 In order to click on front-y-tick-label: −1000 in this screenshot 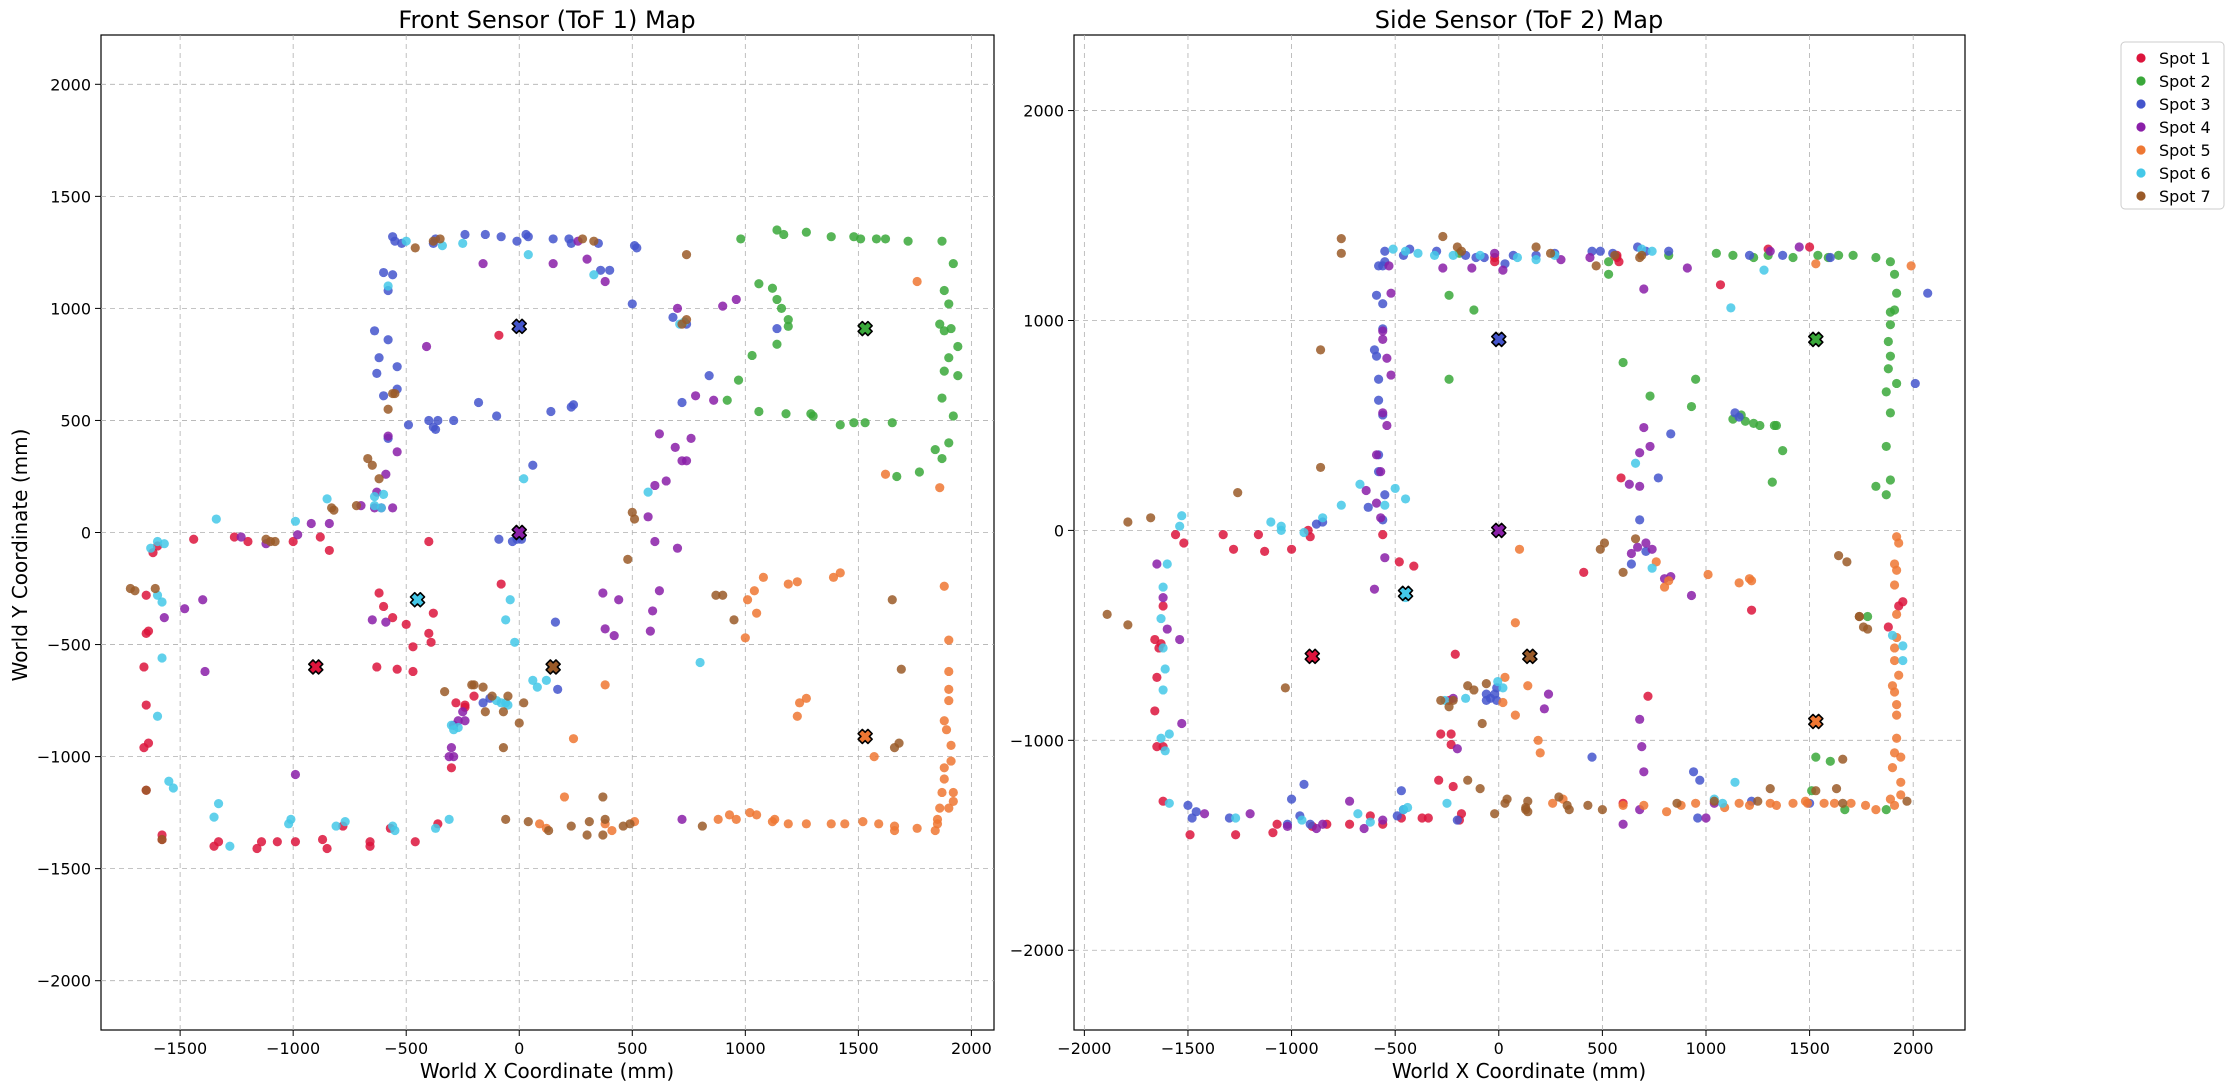, I will do `click(64, 757)`.